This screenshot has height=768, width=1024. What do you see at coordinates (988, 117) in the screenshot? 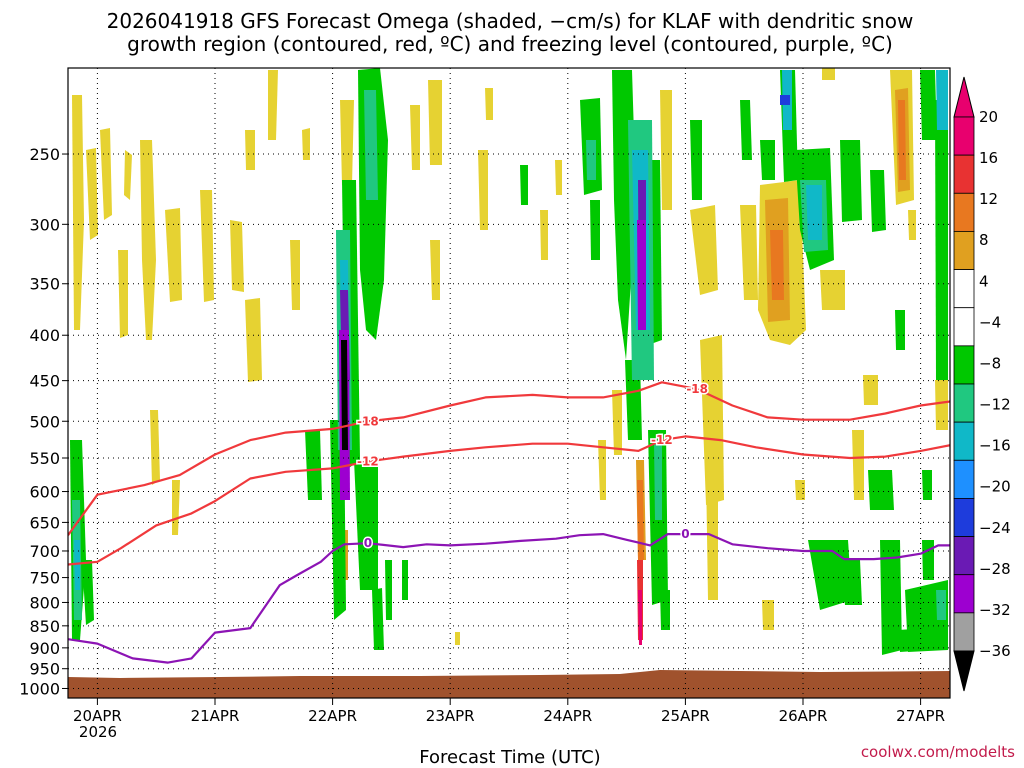
I see `colorbar-label: 20` at bounding box center [988, 117].